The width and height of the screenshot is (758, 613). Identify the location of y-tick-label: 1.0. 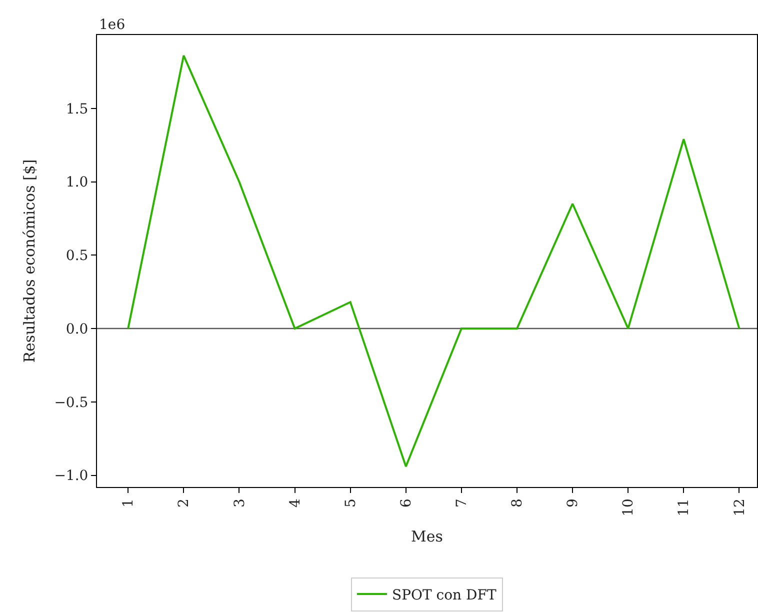
(77, 182).